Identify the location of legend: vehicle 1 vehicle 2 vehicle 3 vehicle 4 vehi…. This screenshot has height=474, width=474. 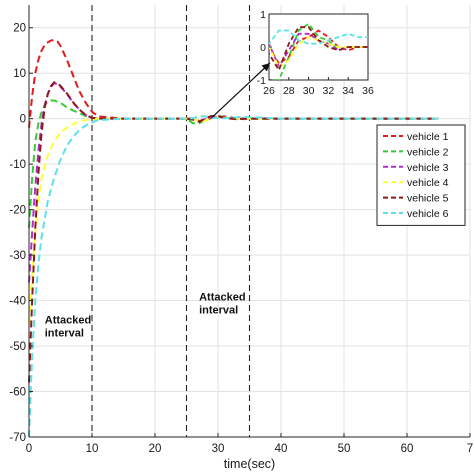
(421, 175).